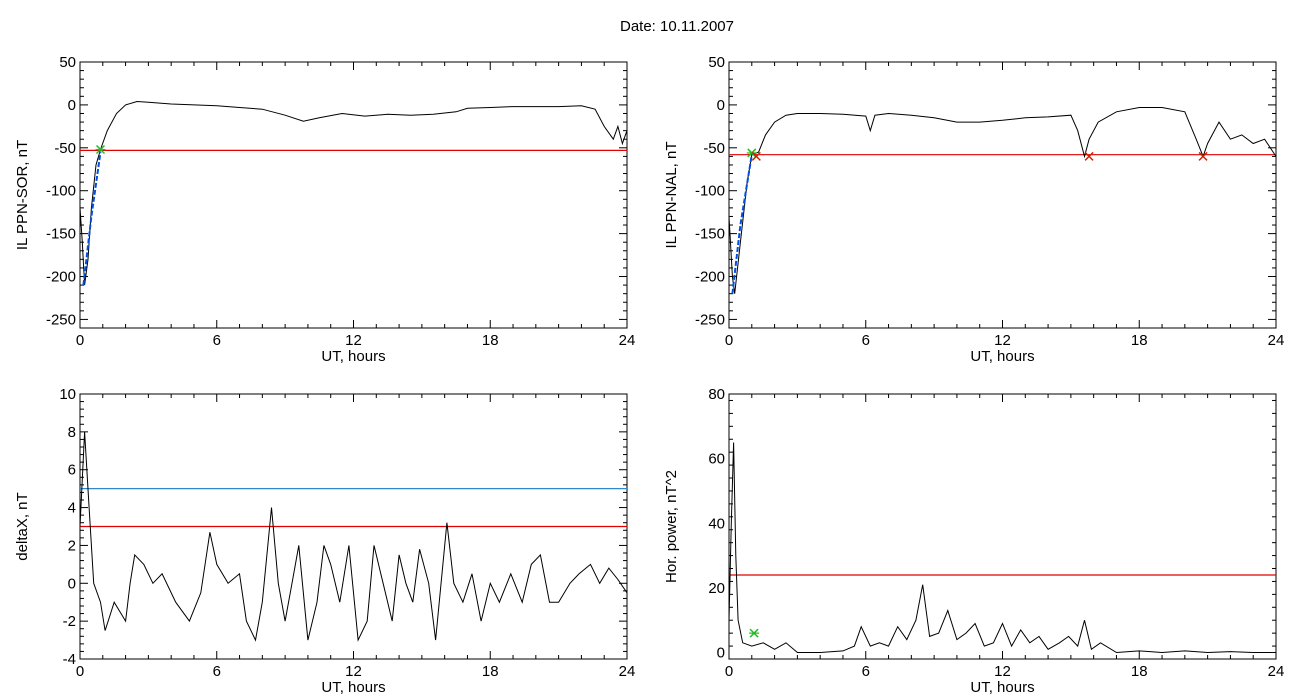 The image size is (1300, 700). I want to click on y-tick-label: 4, so click(72, 508).